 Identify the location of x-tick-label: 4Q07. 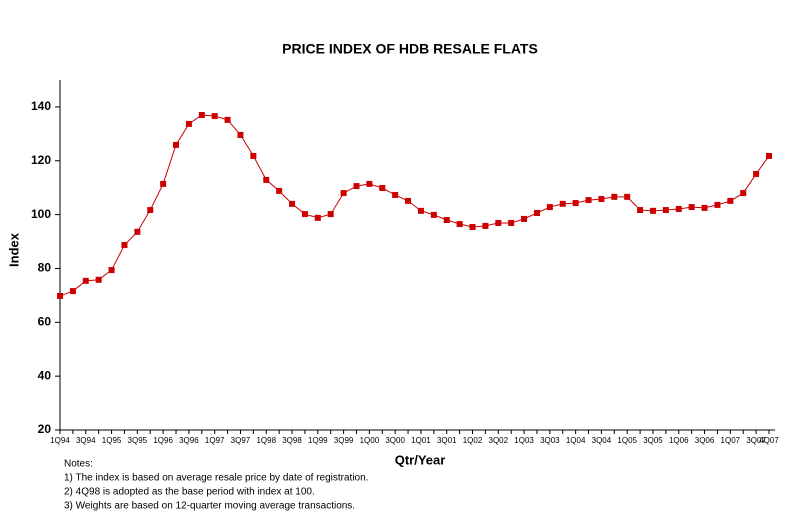
(769, 440).